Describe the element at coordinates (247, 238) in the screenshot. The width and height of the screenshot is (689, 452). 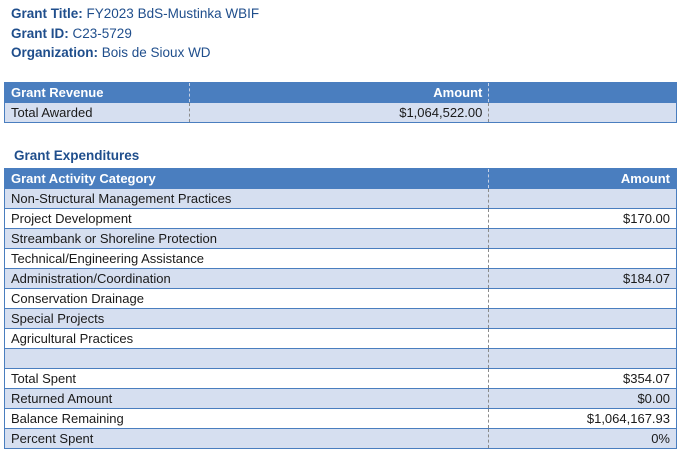
I see `category-label: Streambank or Shoreline Protection` at that location.